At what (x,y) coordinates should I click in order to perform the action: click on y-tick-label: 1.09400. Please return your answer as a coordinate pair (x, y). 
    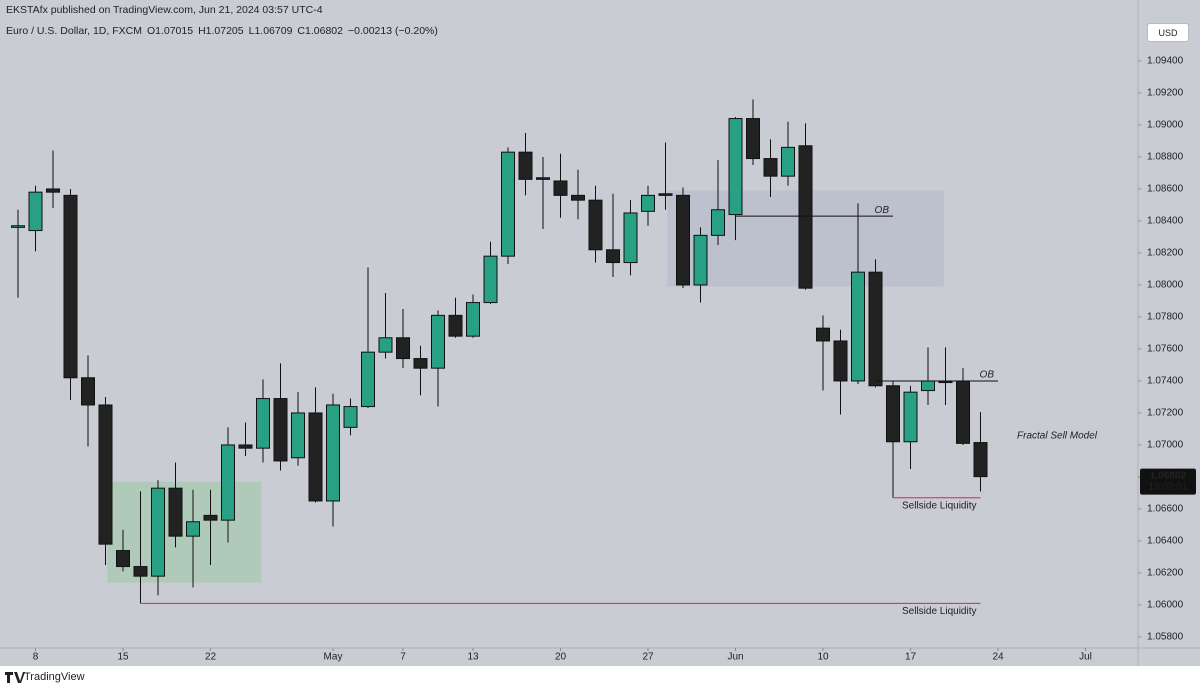
    Looking at the image, I should click on (1165, 61).